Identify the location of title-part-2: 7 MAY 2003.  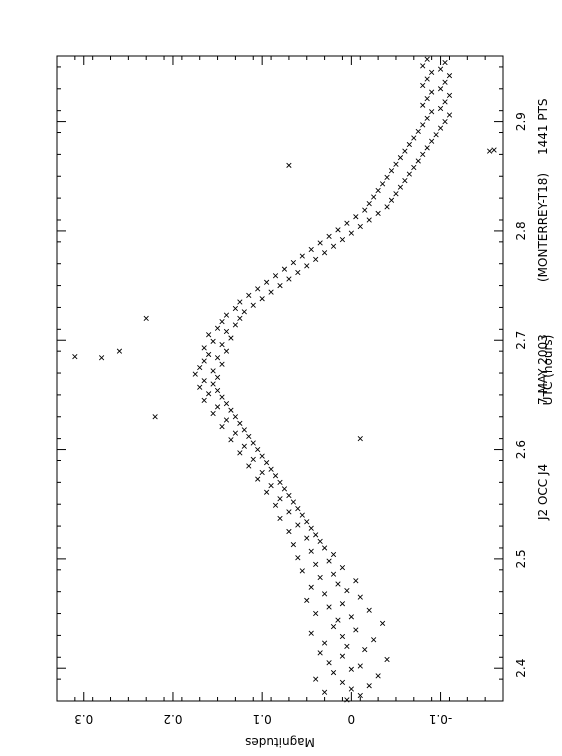
(543, 369).